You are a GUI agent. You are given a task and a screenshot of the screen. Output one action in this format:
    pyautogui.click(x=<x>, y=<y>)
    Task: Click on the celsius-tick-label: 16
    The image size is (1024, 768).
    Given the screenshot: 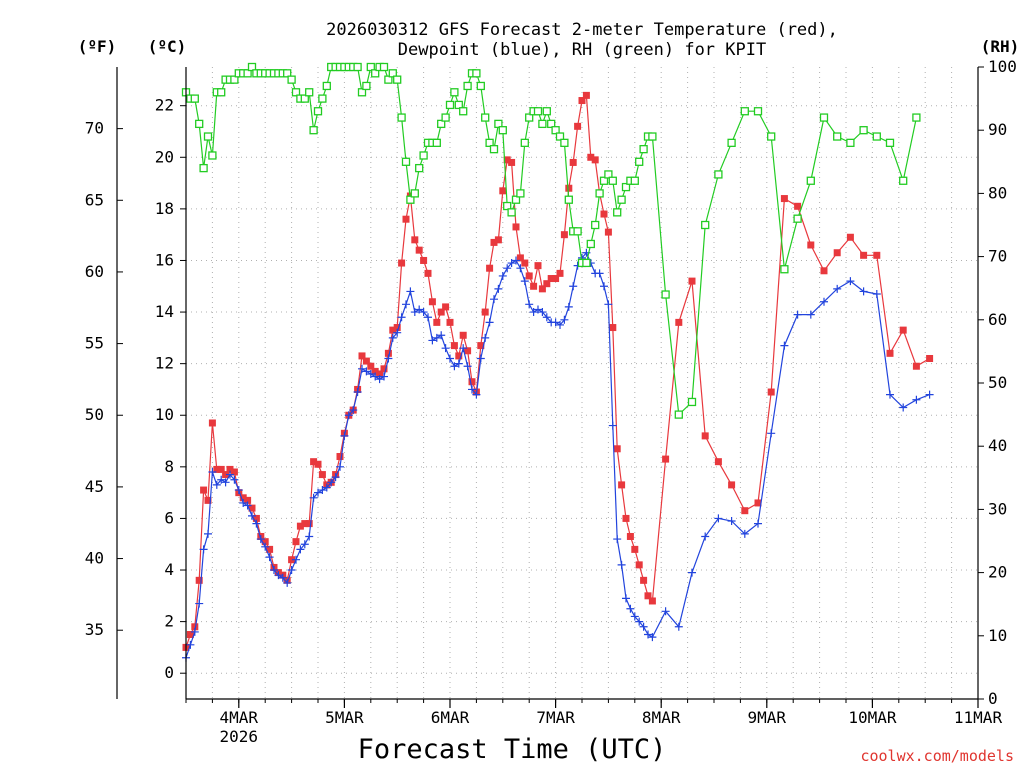 What is the action you would take?
    pyautogui.click(x=164, y=259)
    